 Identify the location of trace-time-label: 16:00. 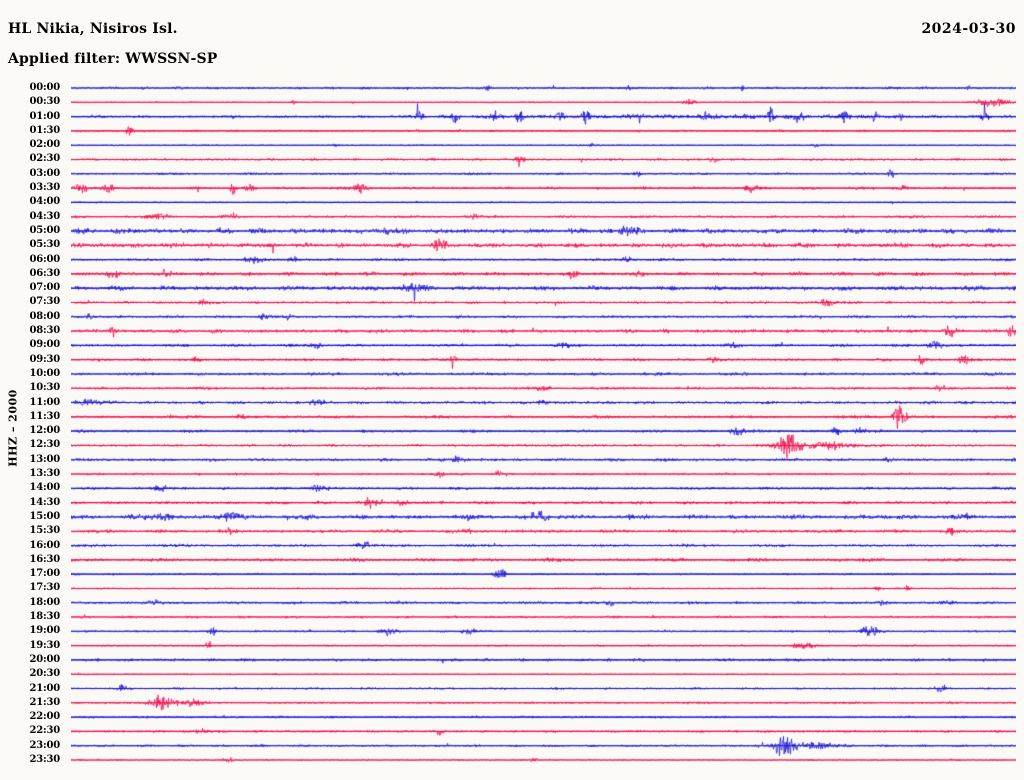
(44, 545).